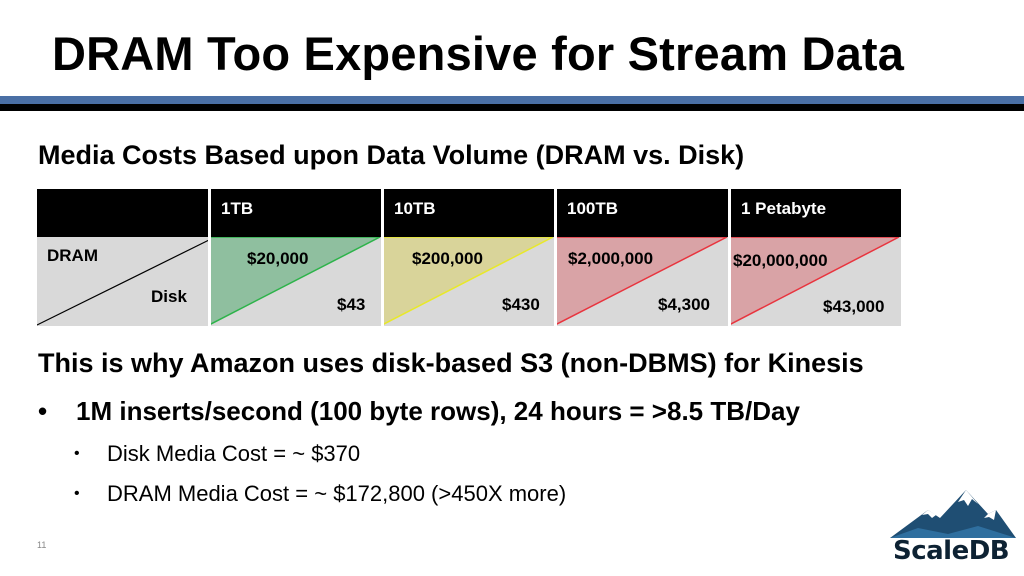 The height and width of the screenshot is (576, 1024). I want to click on header-10tb: 10TB, so click(468, 213).